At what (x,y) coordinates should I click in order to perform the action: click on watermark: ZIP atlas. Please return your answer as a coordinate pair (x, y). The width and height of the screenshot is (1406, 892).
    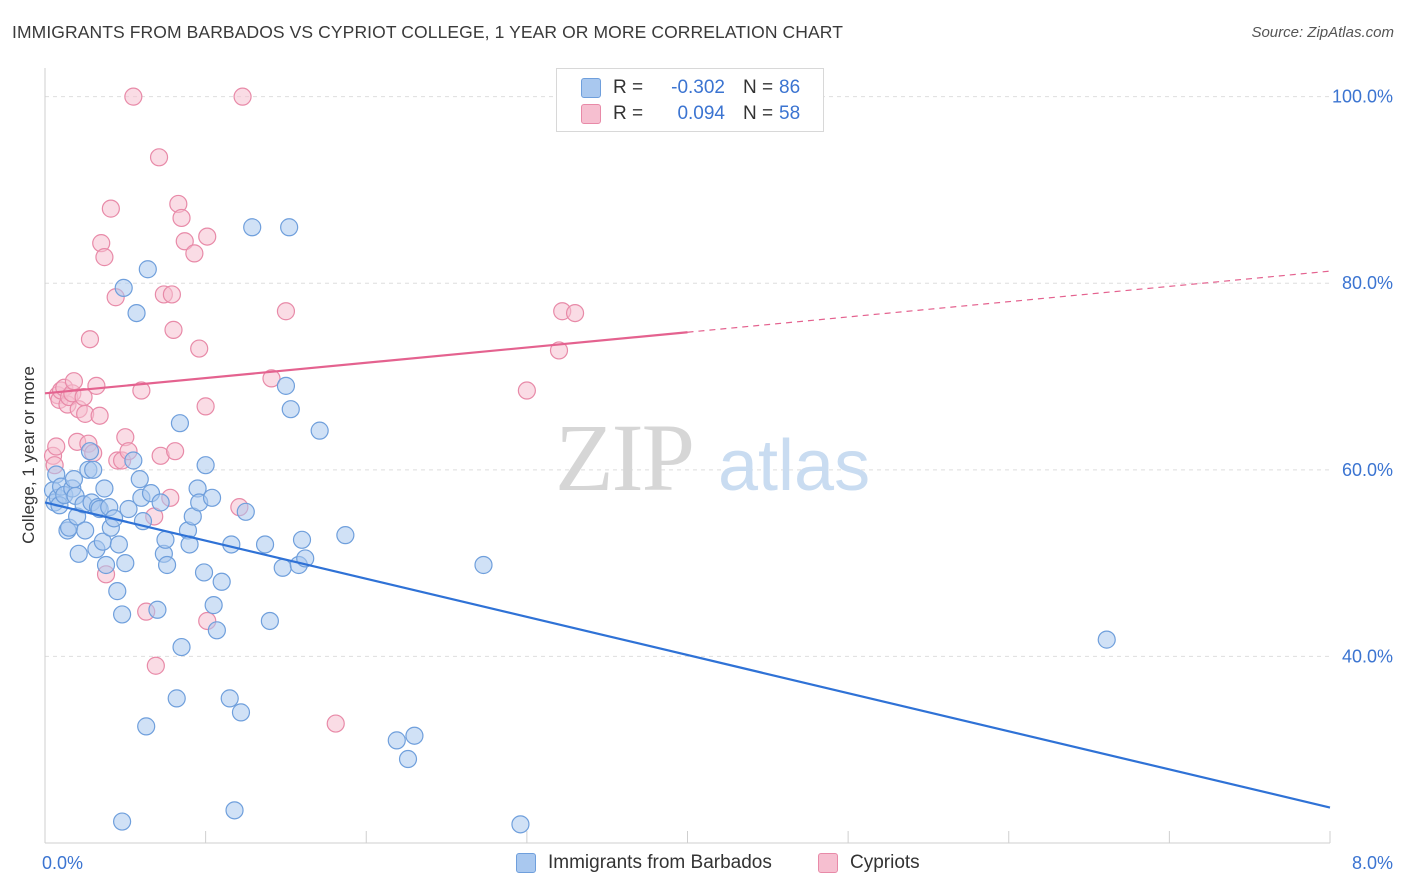
    Looking at the image, I should click on (712, 457).